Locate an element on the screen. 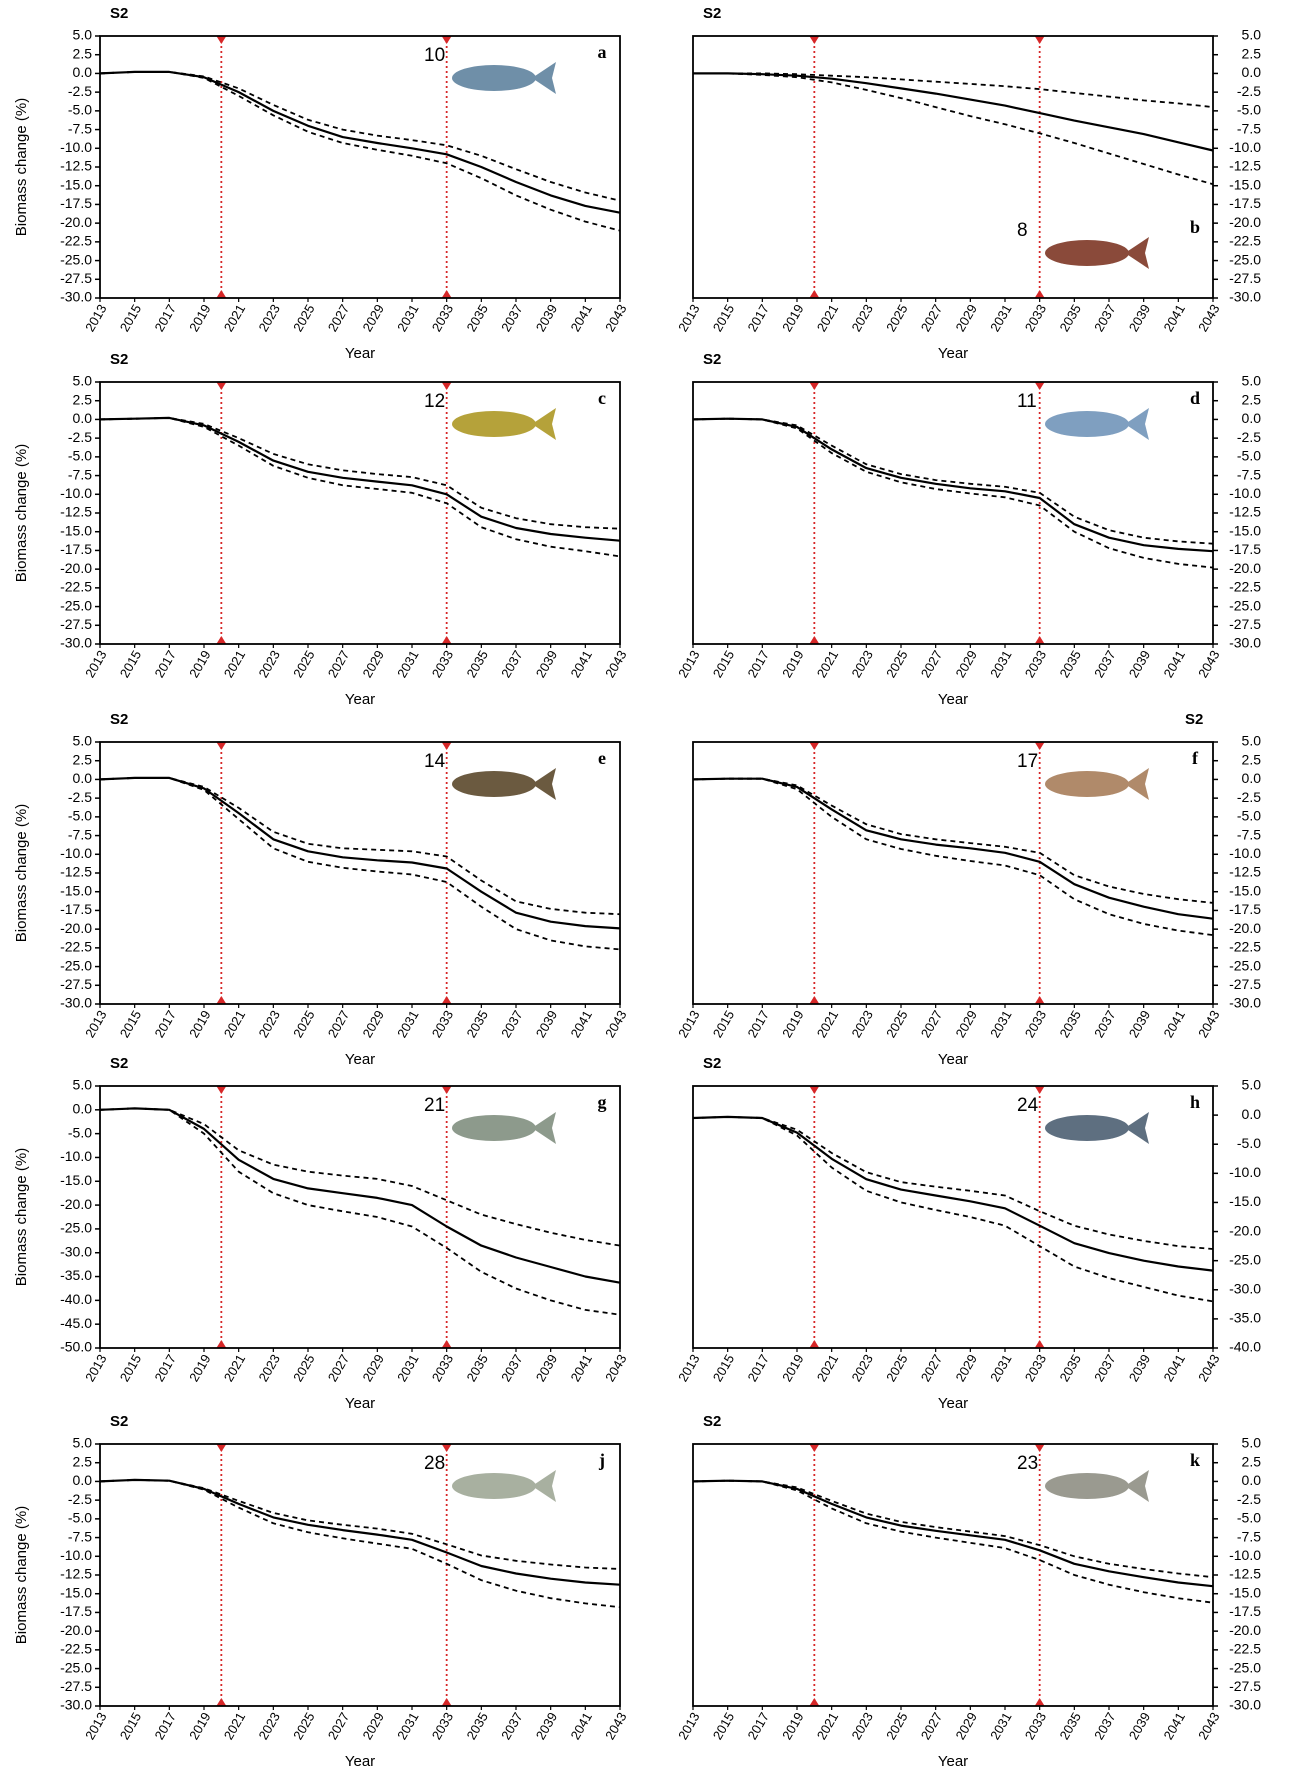 This screenshot has height=1773, width=1289. panel-letter: d is located at coordinates (1195, 398).